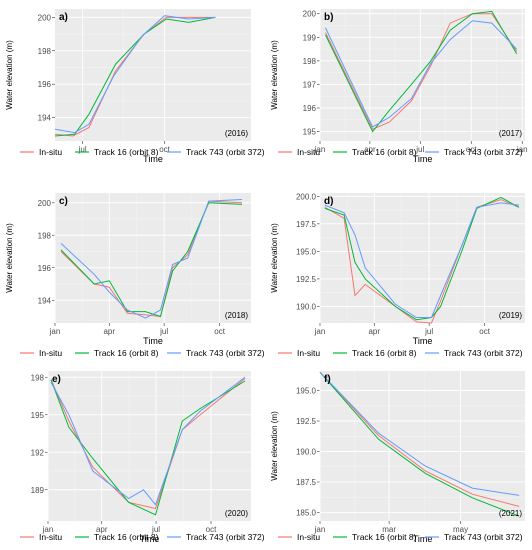 The image size is (532, 550). I want to click on year-label: (2020), so click(236, 513).